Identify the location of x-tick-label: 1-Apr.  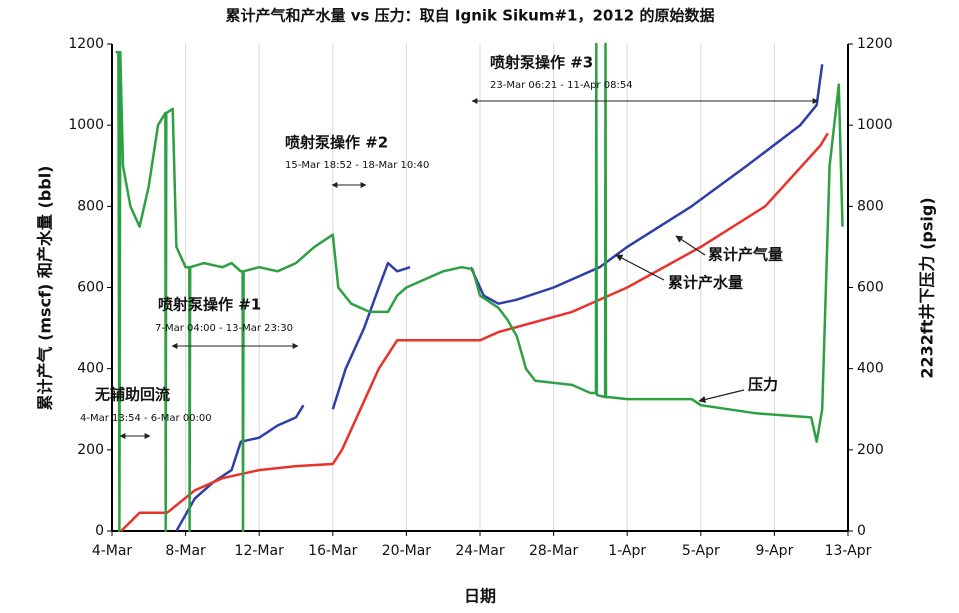
(627, 551).